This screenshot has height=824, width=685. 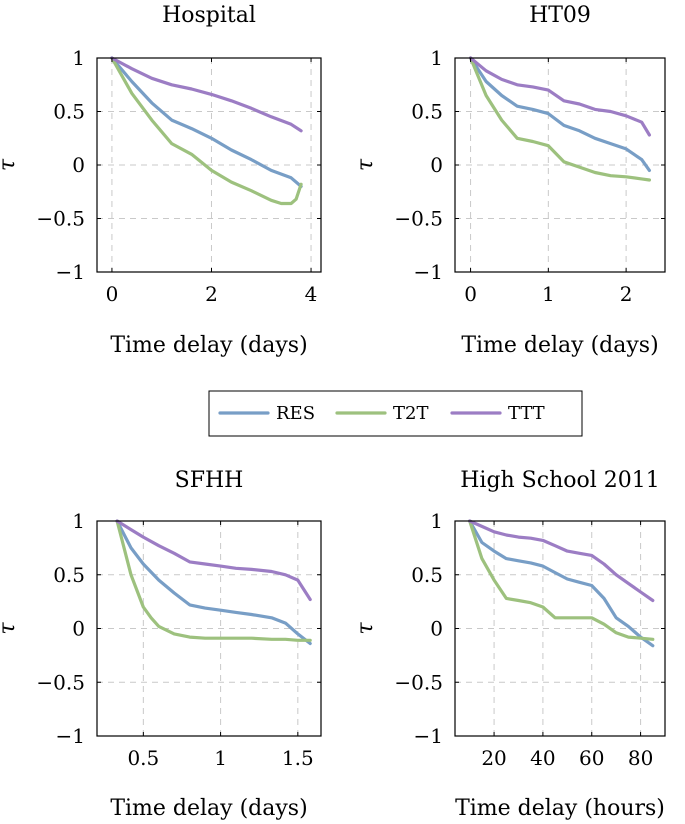 I want to click on x-tick-label: 1.5, so click(x=298, y=758).